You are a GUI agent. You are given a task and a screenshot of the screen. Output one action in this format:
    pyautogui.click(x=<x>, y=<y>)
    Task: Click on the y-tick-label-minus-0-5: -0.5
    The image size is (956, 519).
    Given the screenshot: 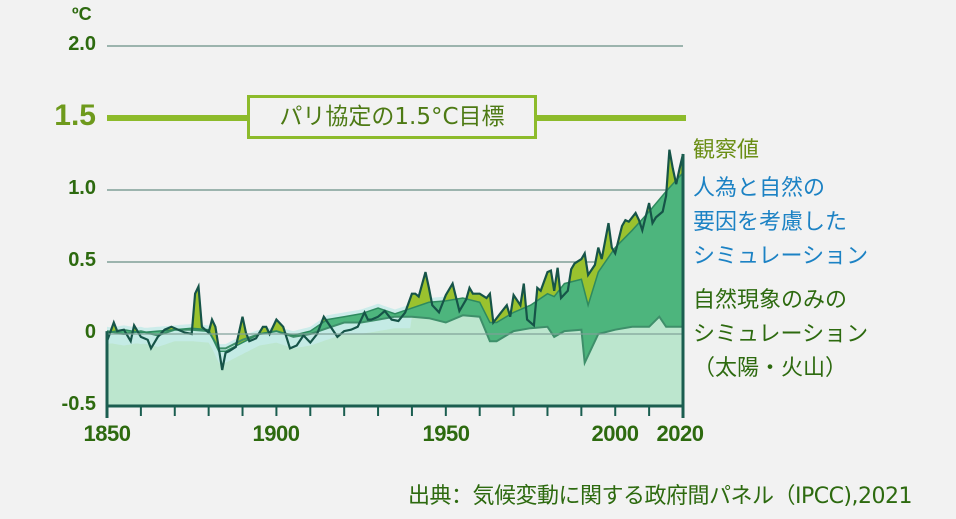 What is the action you would take?
    pyautogui.click(x=78, y=404)
    